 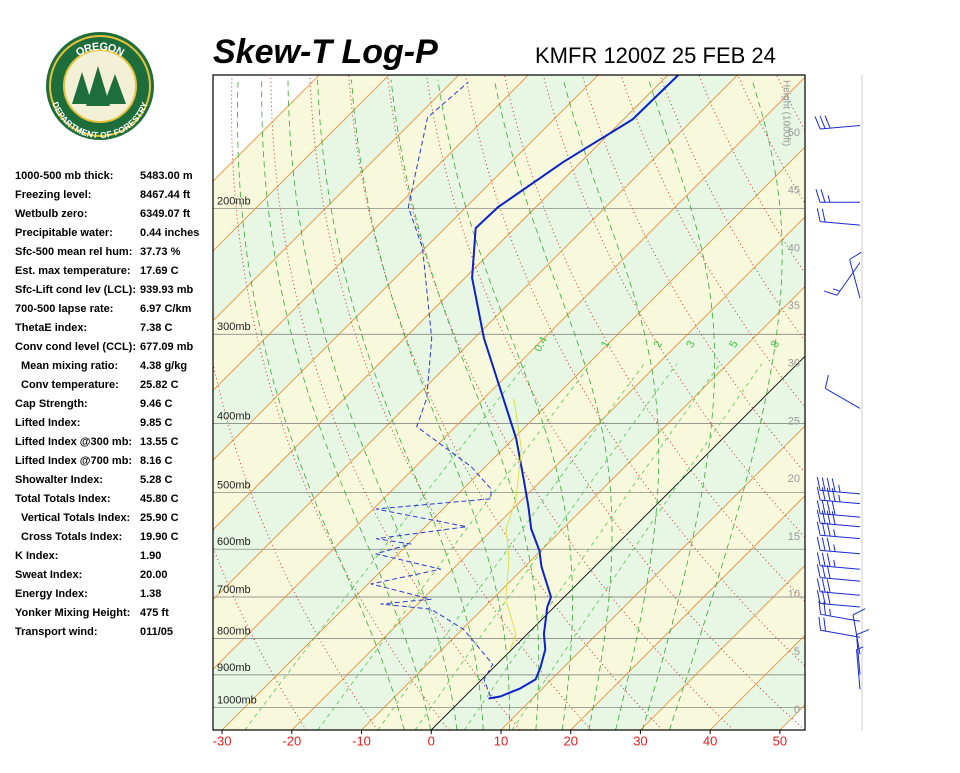 What do you see at coordinates (154, 613) in the screenshot?
I see `index-value: 475 ft` at bounding box center [154, 613].